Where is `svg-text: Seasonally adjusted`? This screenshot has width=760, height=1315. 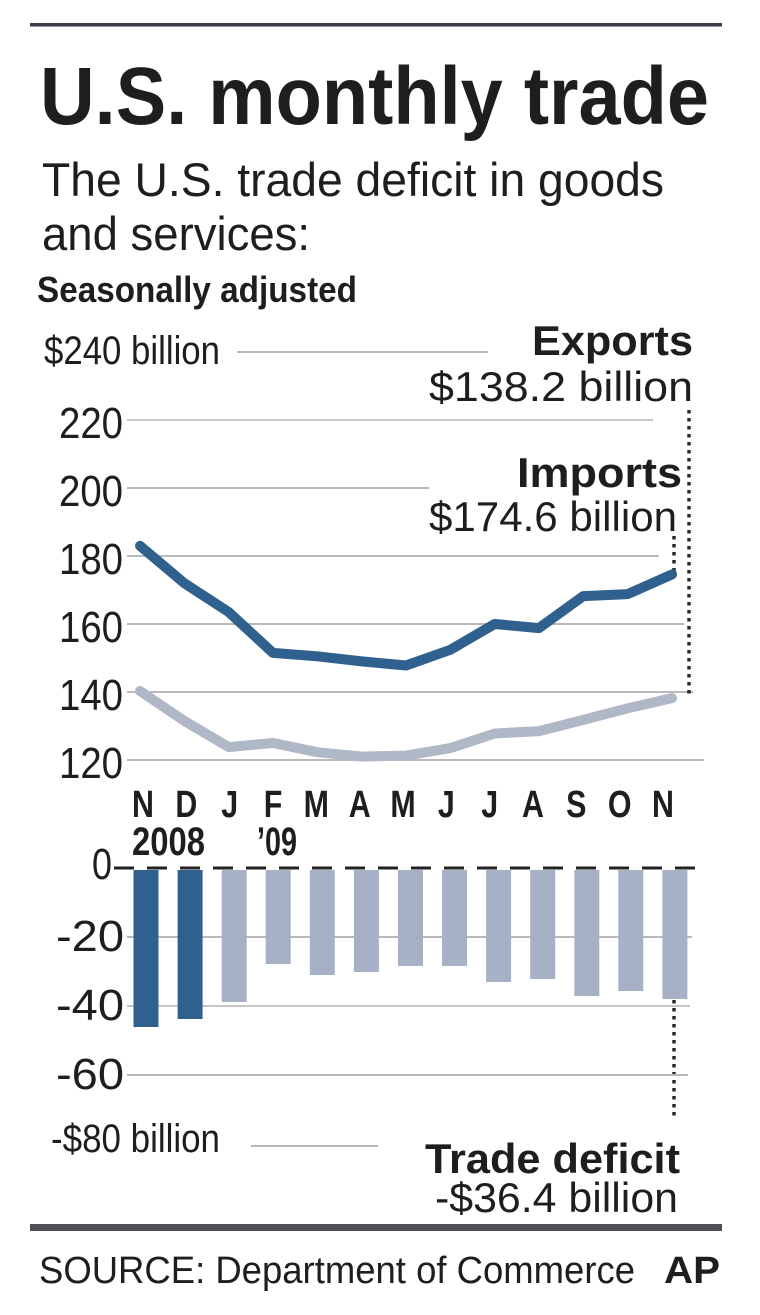
svg-text: Seasonally adjusted is located at coordinates (197, 289).